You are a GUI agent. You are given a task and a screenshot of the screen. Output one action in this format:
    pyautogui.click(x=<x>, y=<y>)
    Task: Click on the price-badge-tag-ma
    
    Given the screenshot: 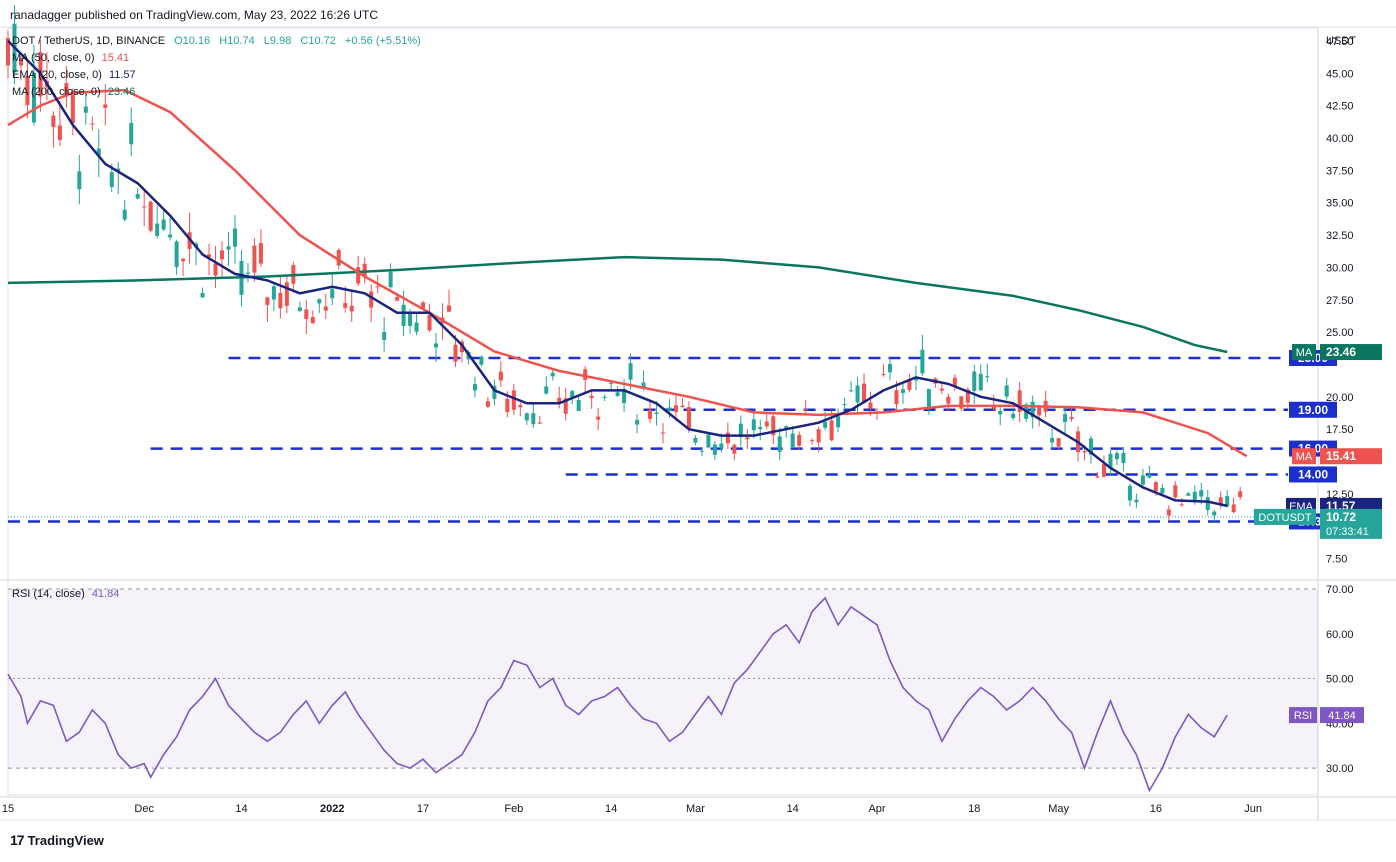 What is the action you would take?
    pyautogui.click(x=1304, y=456)
    